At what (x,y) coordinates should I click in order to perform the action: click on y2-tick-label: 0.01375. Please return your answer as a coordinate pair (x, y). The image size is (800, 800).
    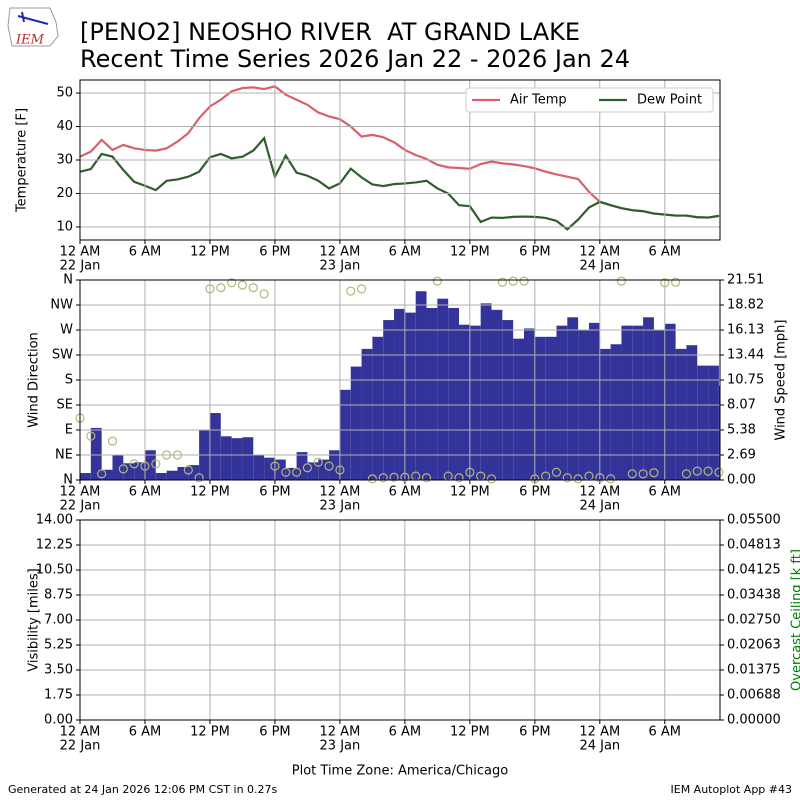
    Looking at the image, I should click on (754, 670).